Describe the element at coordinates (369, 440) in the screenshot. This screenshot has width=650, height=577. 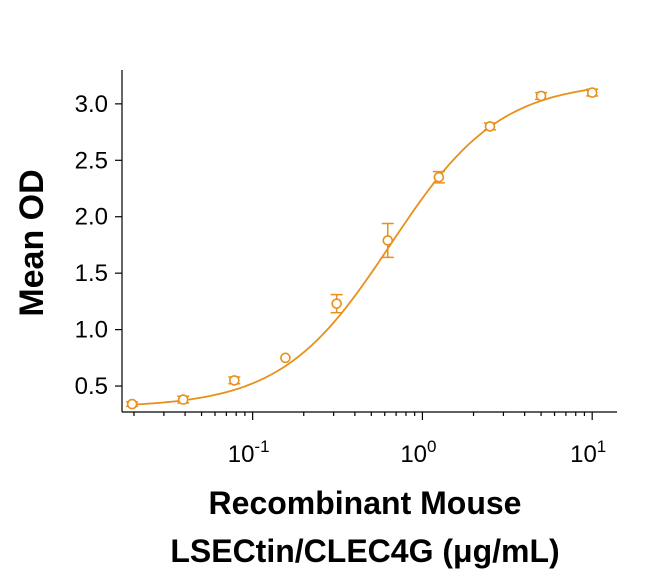
I see `x-ticks: 10⁻¹ 10⁰ 10¹` at that location.